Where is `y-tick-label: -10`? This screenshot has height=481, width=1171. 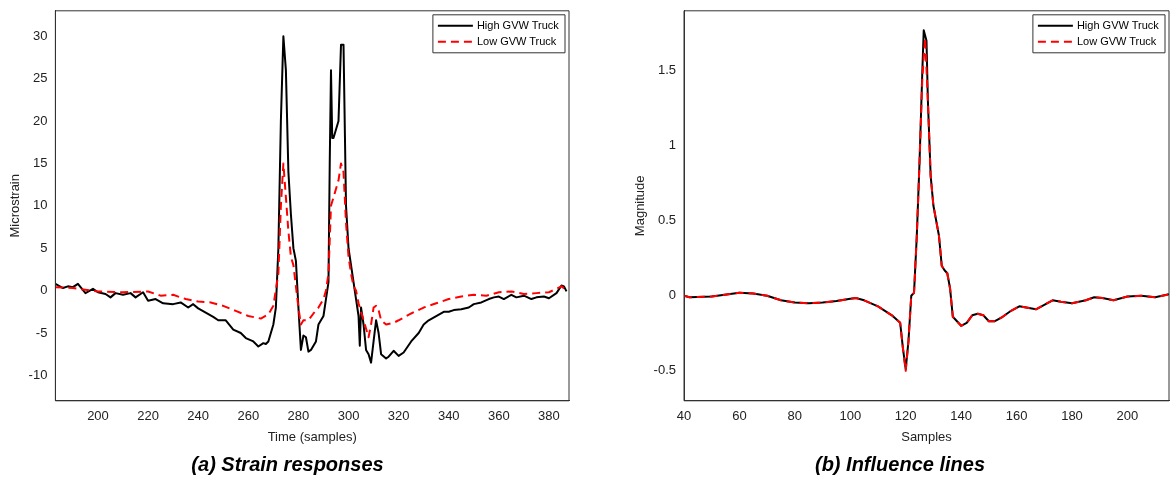
y-tick-label: -10 is located at coordinates (38, 374).